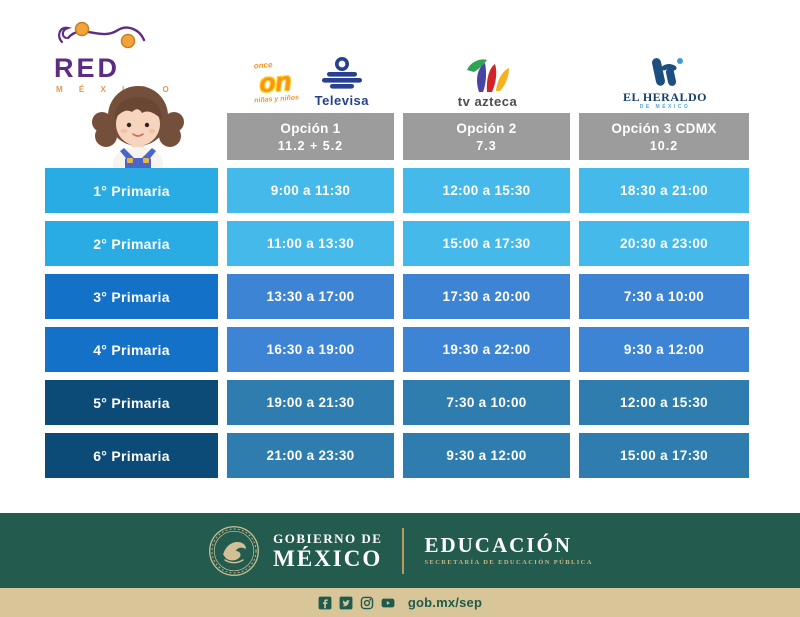 The image size is (800, 617). I want to click on header-option-3: Opción 3 CDMX 10.2, so click(664, 136).